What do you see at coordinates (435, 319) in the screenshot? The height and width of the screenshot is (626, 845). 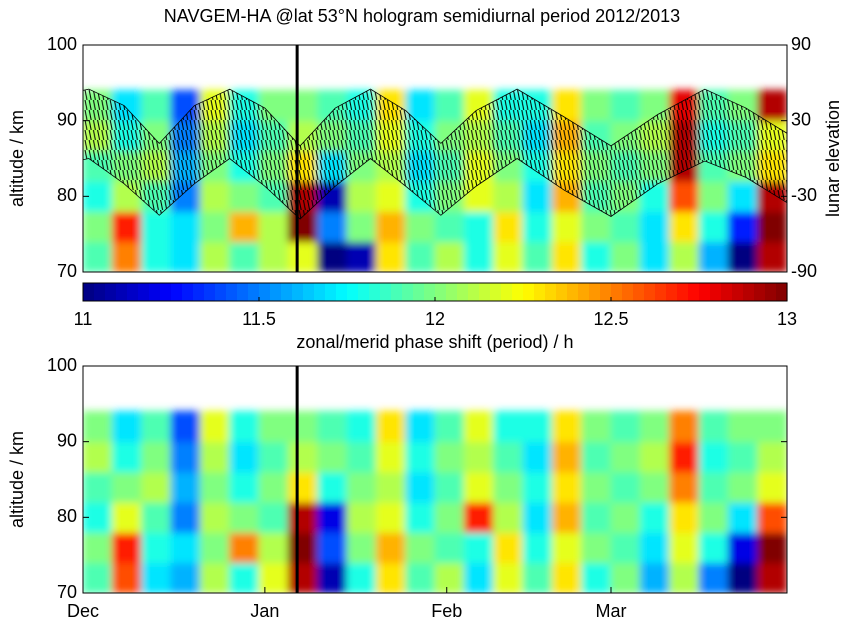 I see `colorbar-tick-label: 12` at bounding box center [435, 319].